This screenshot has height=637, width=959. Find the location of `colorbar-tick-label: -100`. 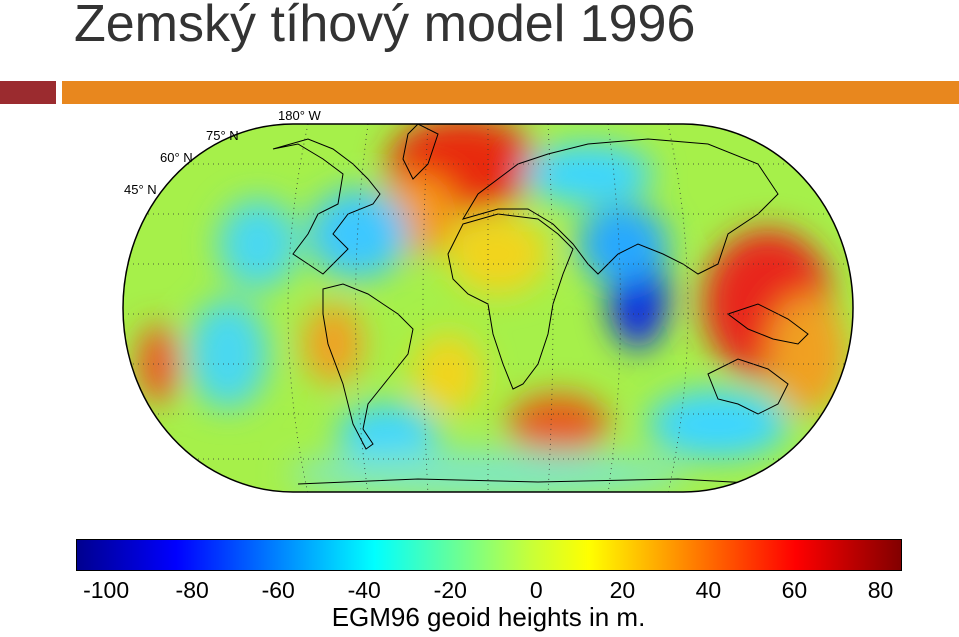

colorbar-tick-label: -100 is located at coordinates (106, 590).